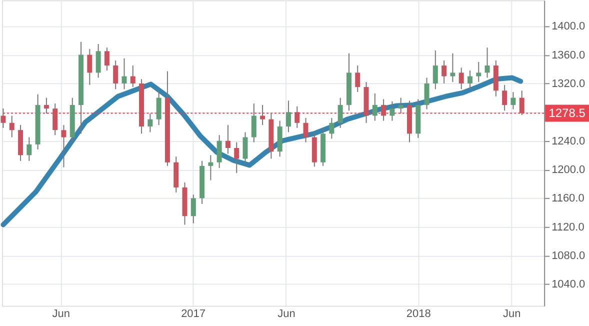 This screenshot has height=326, width=589. What do you see at coordinates (569, 26) in the screenshot?
I see `y-tick-label: 1400.0` at bounding box center [569, 26].